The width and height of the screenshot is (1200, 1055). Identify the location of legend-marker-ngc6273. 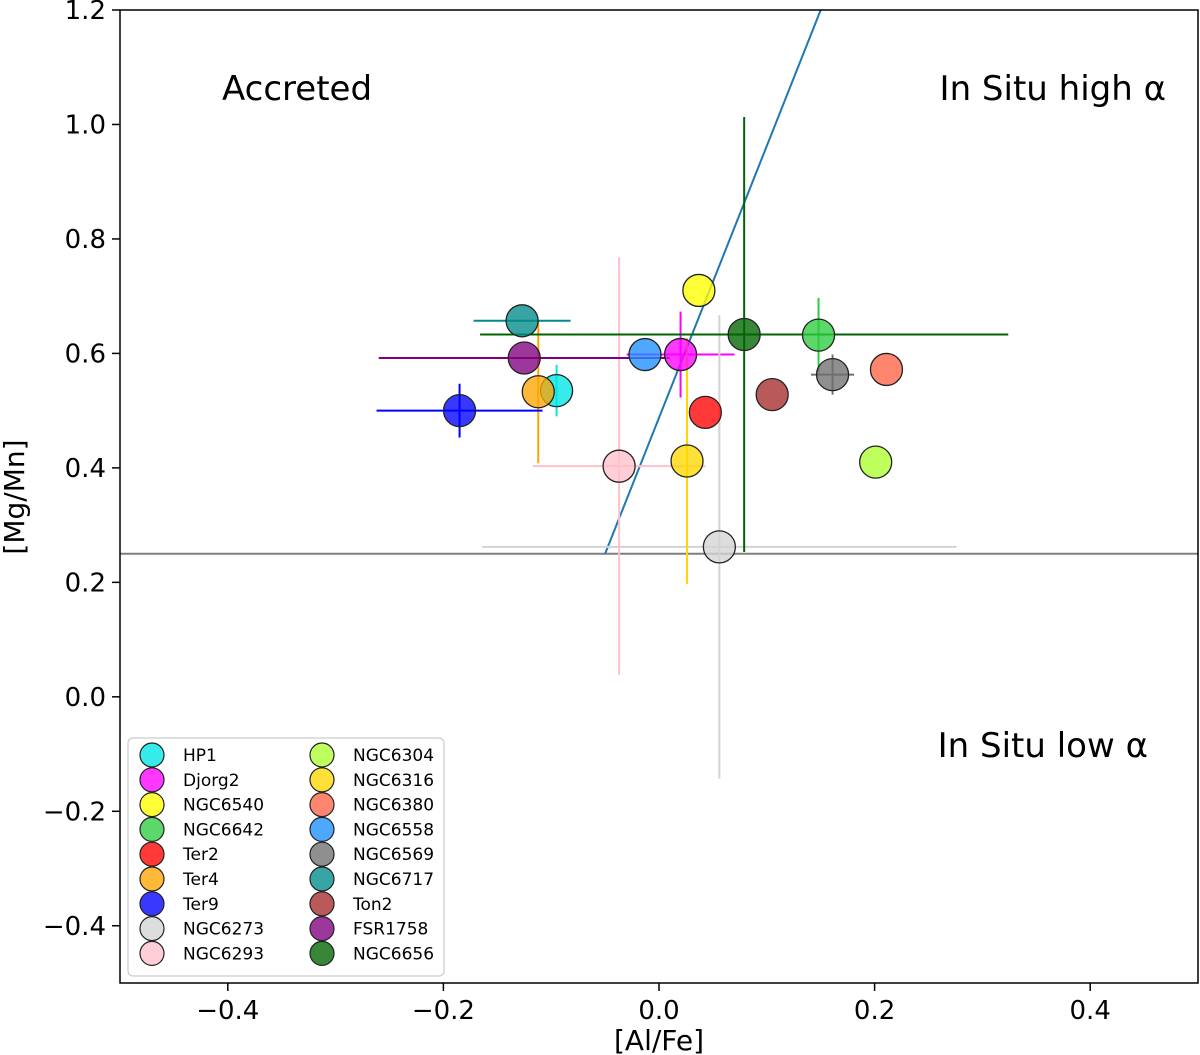
(152, 928).